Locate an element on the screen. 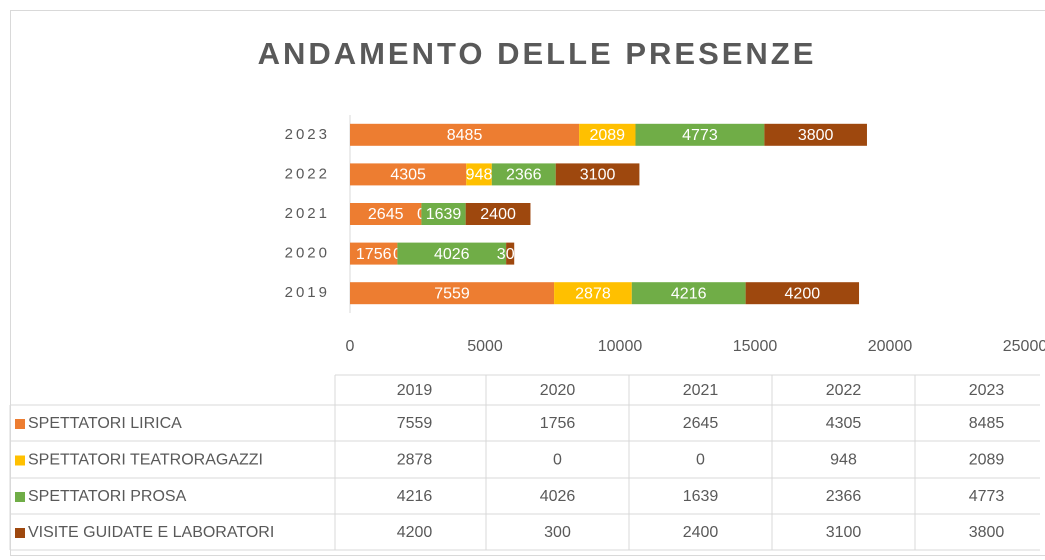 Image resolution: width=1045 pixels, height=560 pixels. table-cell: 4216 is located at coordinates (415, 496).